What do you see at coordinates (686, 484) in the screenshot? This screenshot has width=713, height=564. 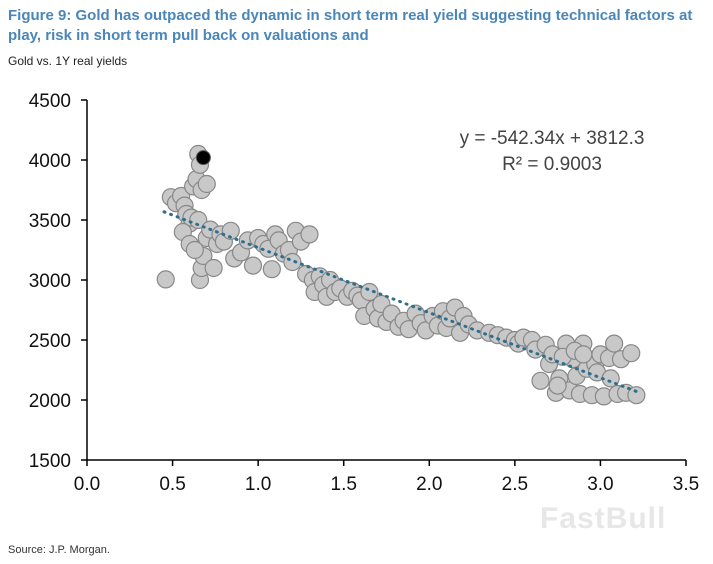 I see `x-tick-label: 3.5` at bounding box center [686, 484].